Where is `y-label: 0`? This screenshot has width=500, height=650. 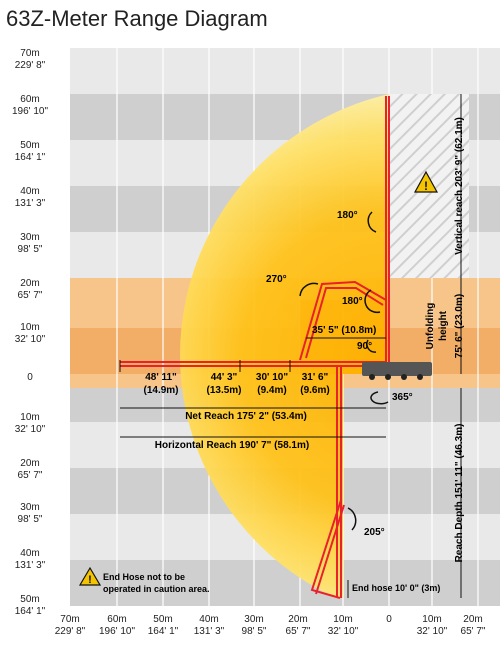
y-label: 0 is located at coordinates (30, 377).